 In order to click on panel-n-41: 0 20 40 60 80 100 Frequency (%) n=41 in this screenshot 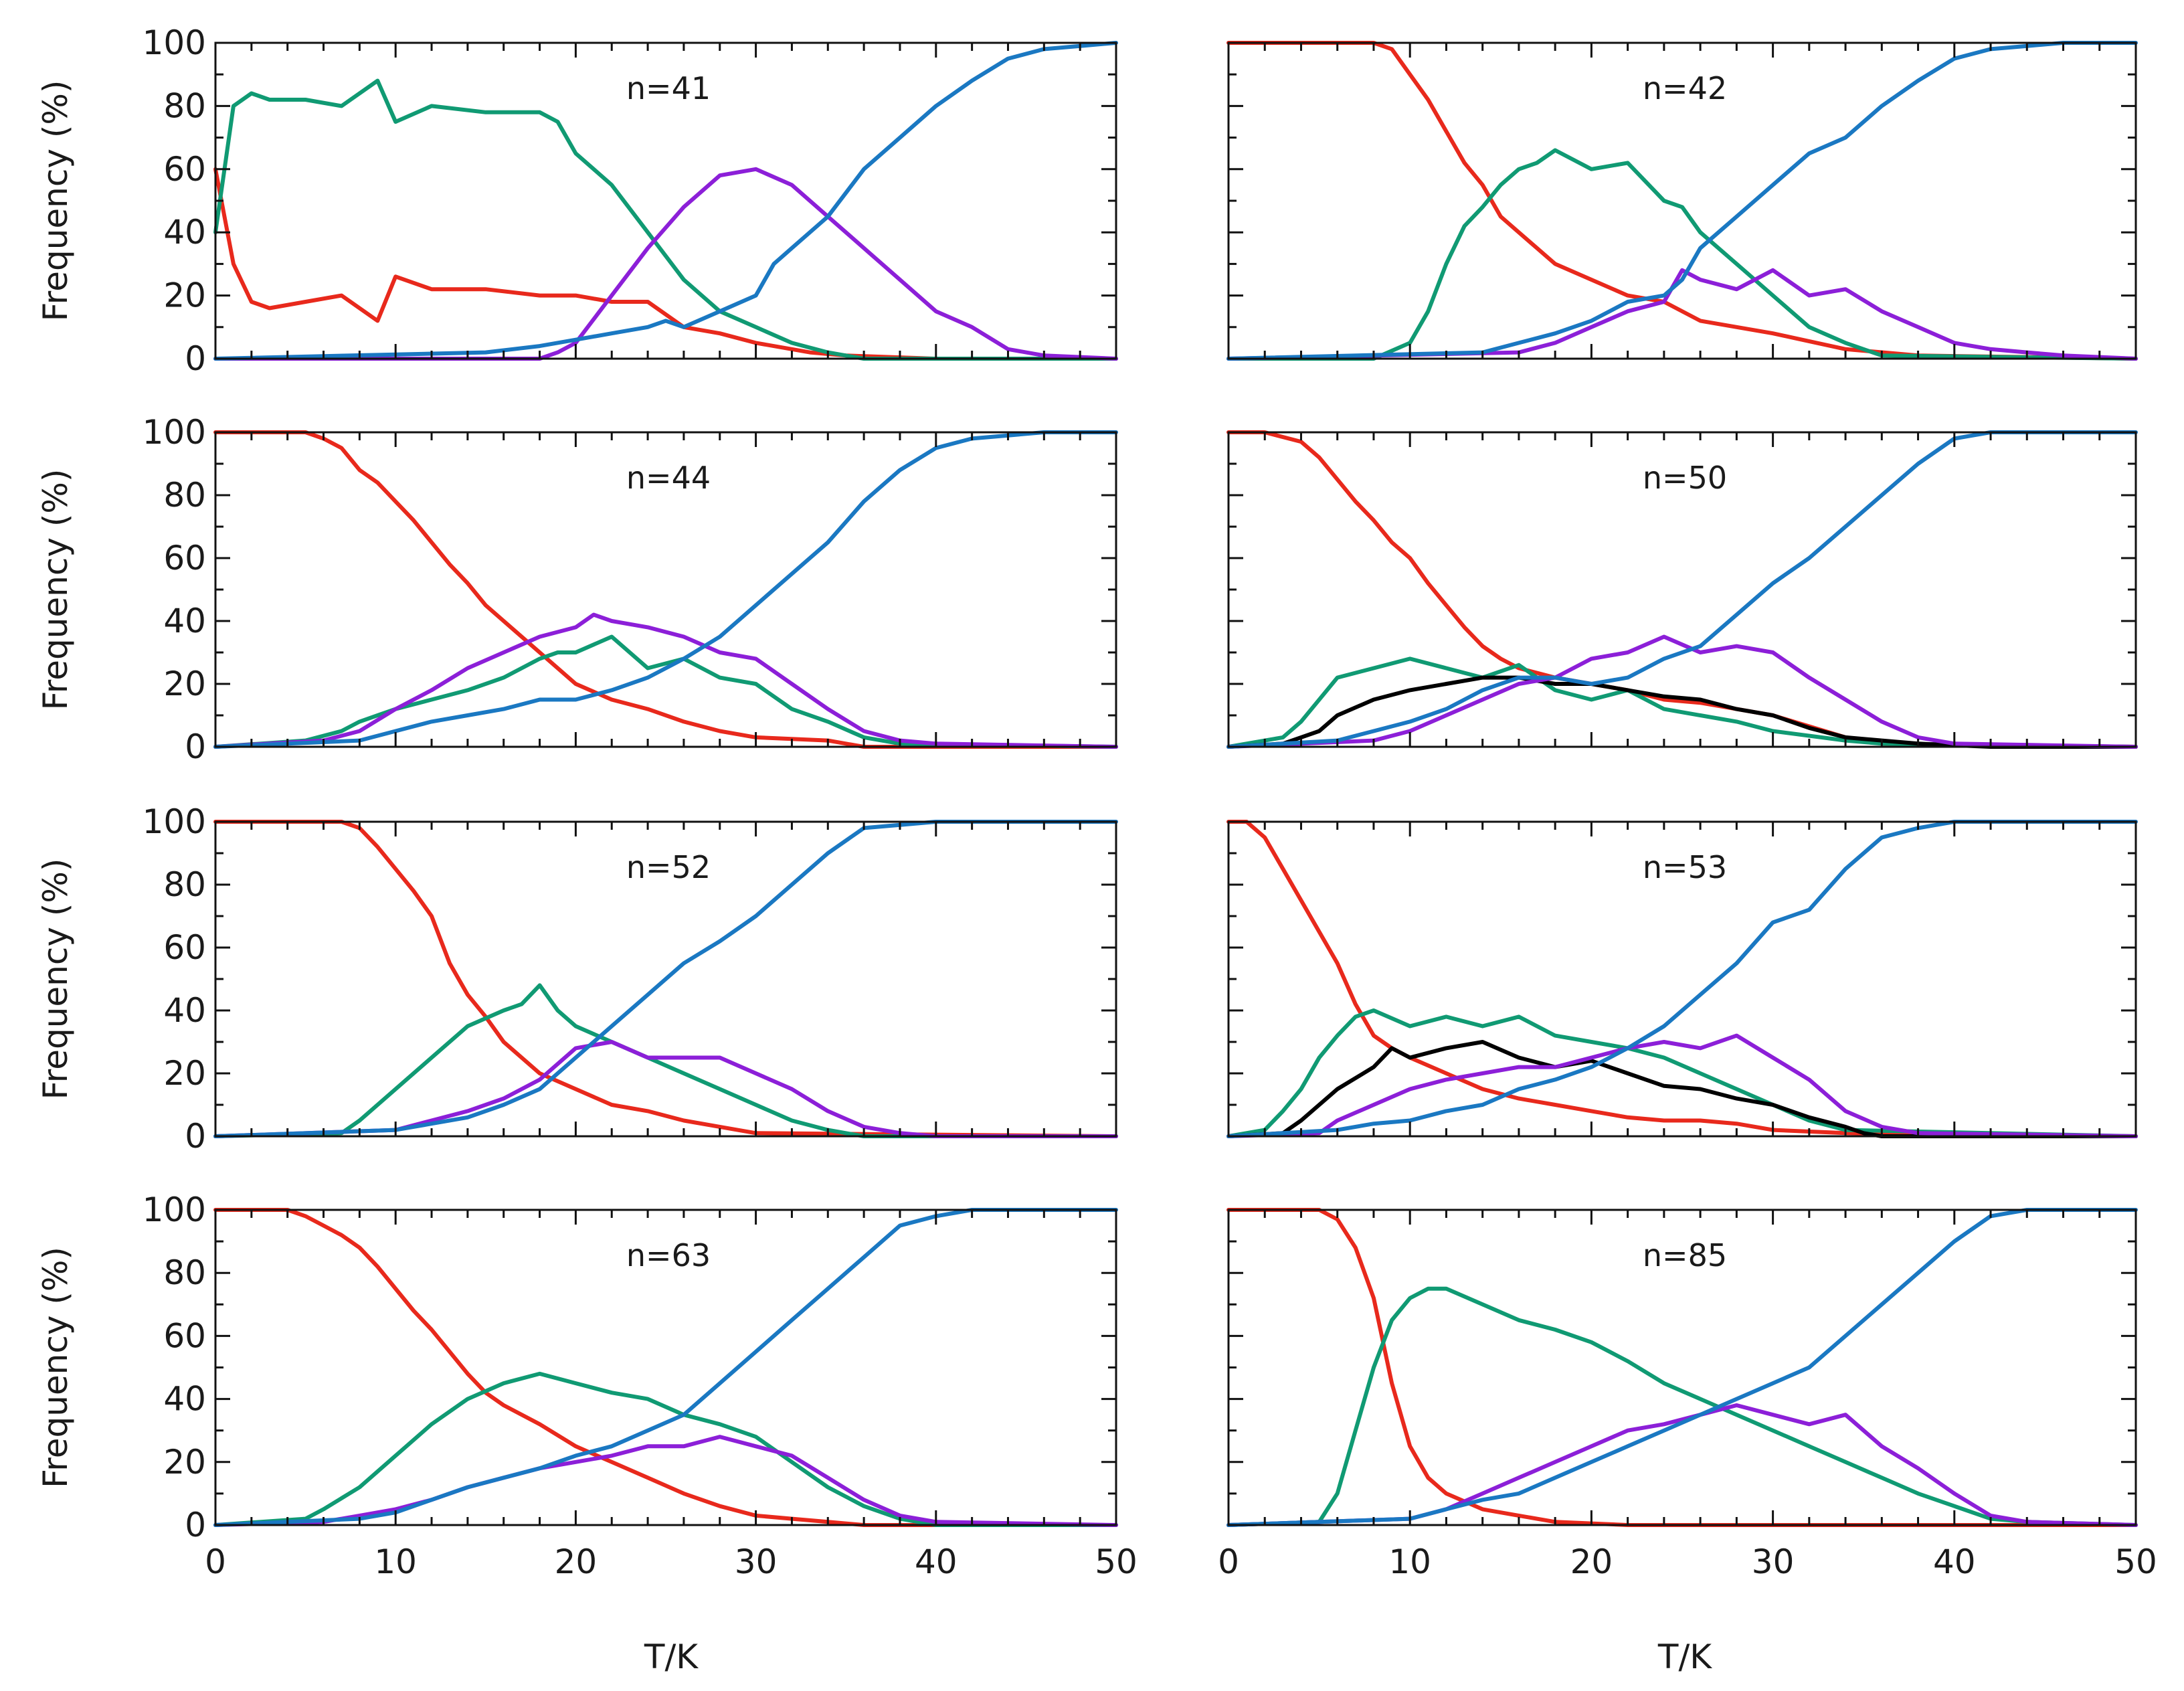, I will do `click(577, 200)`.